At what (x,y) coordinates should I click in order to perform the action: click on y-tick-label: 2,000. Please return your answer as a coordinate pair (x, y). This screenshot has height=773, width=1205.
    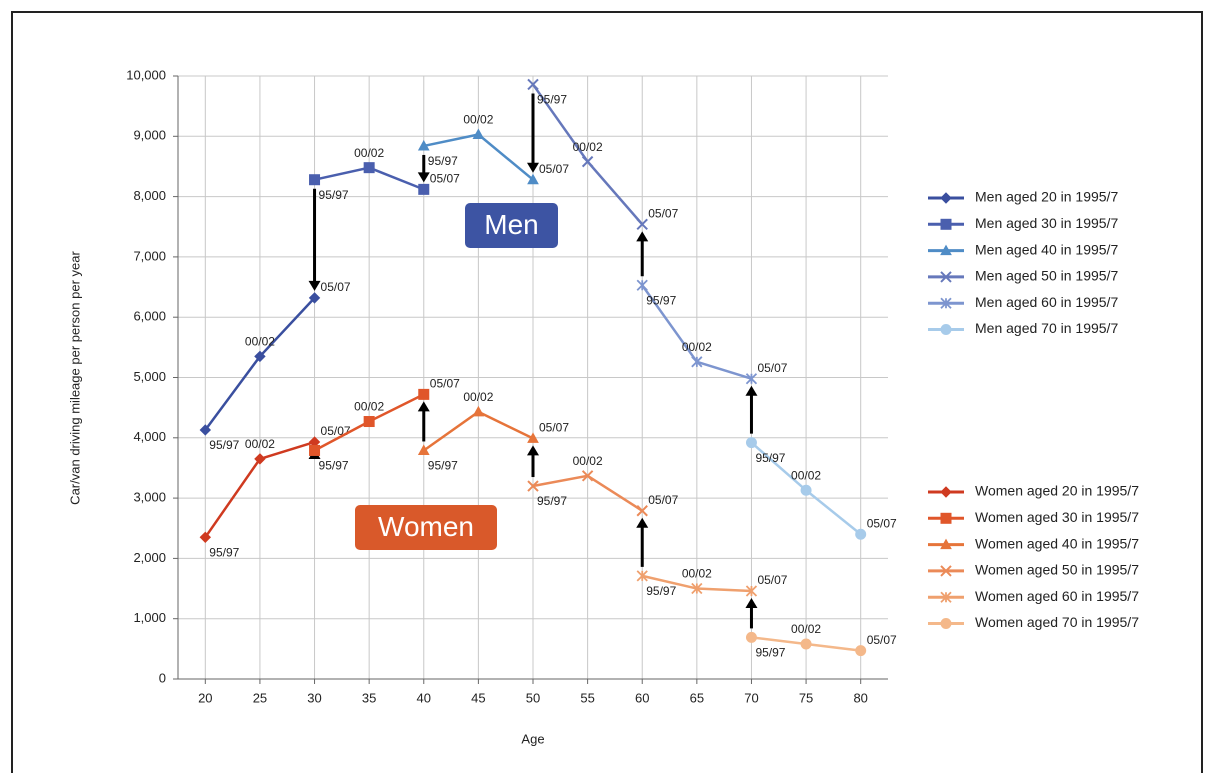
    Looking at the image, I should click on (149, 557).